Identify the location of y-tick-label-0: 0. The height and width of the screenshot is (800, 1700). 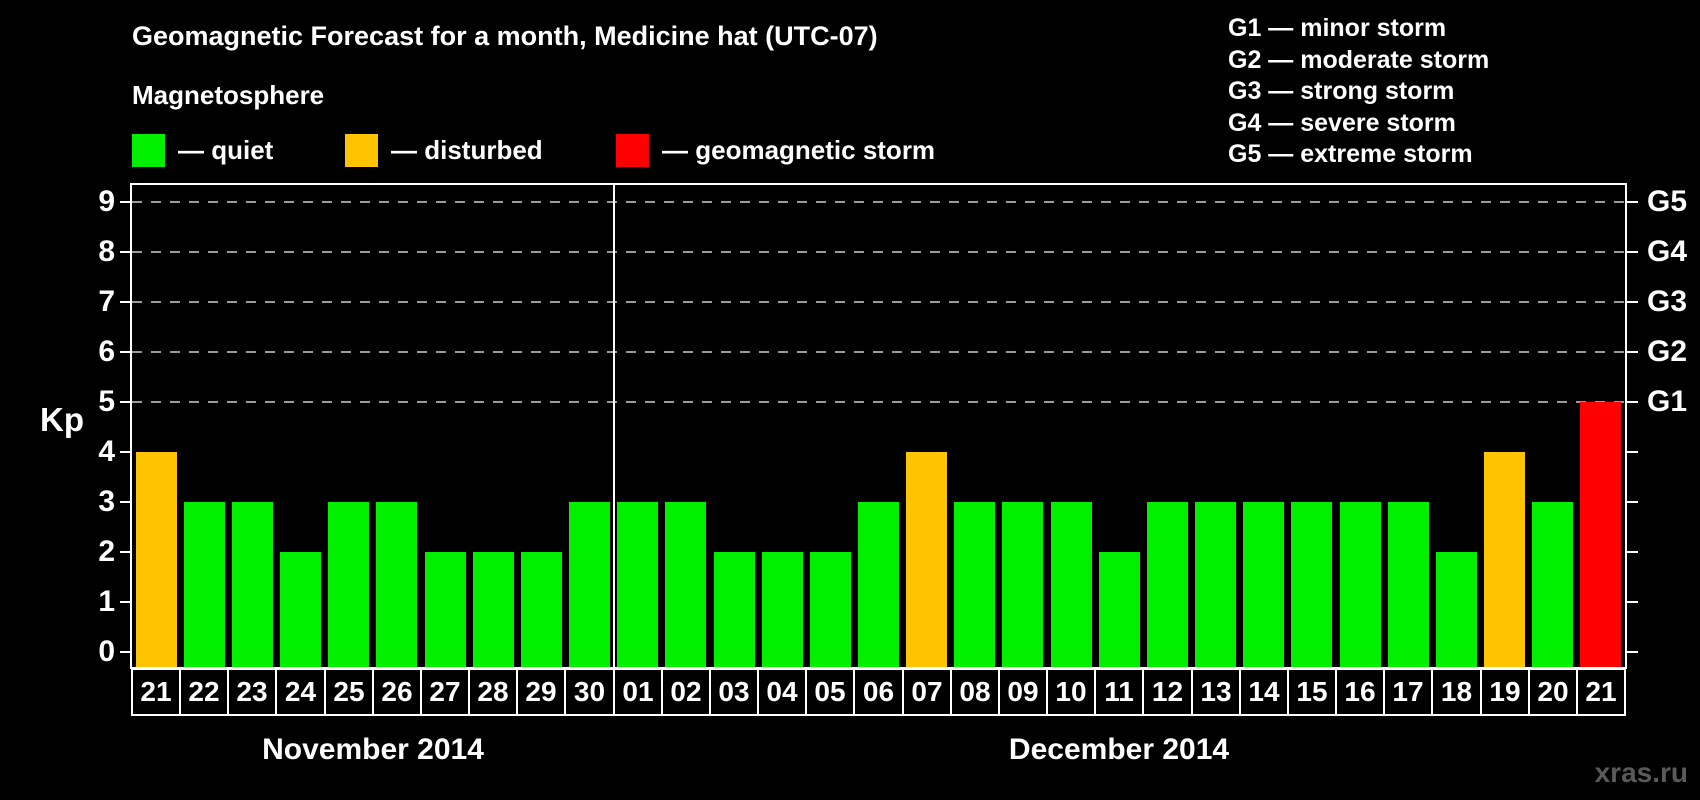
(106, 651).